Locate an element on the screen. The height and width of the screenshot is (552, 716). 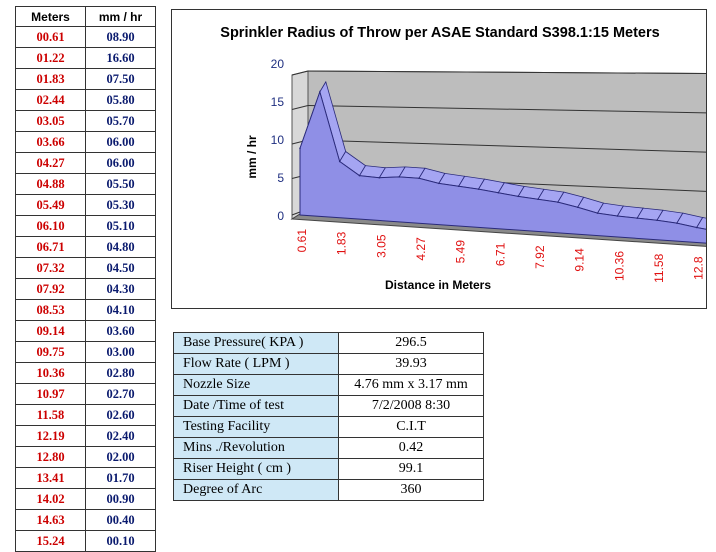
info-row: Date /Time of test 7/2/2008 8:30 is located at coordinates (328, 406).